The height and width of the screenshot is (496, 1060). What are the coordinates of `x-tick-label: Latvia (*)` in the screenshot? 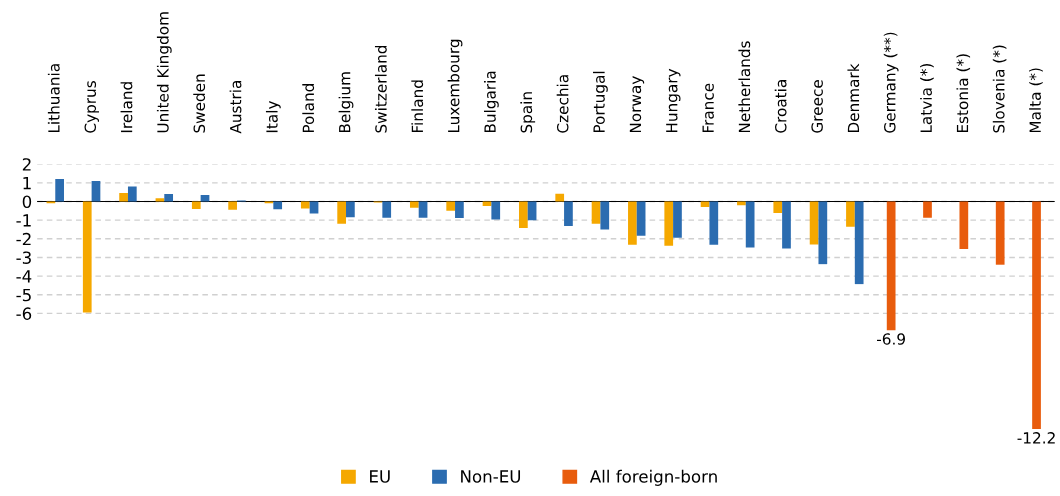 It's located at (927, 98).